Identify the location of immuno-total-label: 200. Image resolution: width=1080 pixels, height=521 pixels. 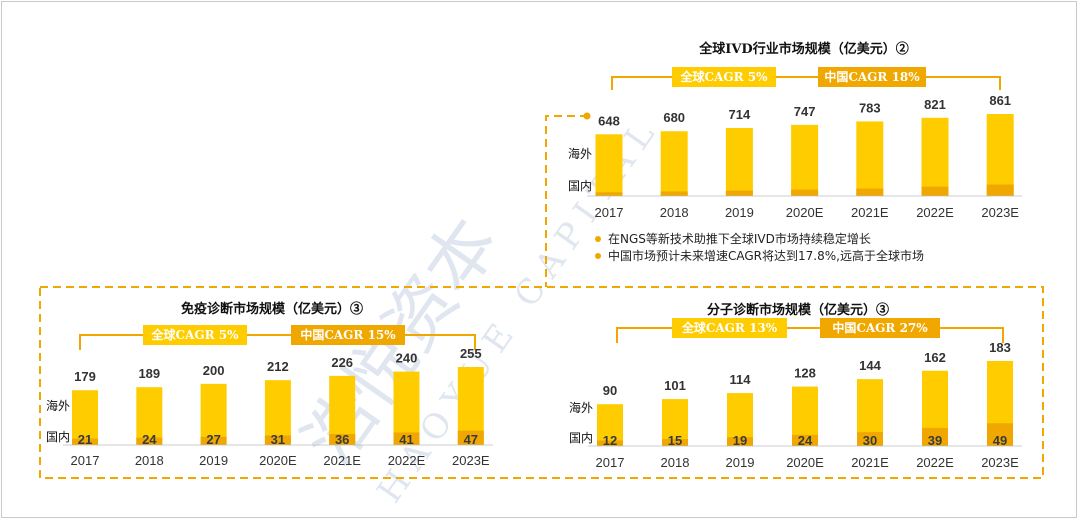
(214, 370).